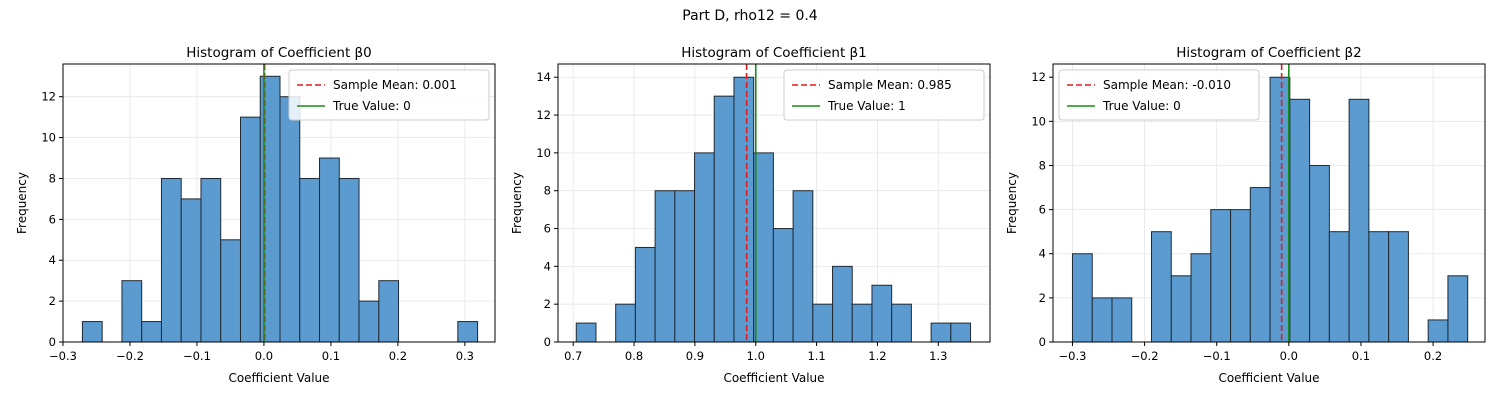  What do you see at coordinates (695, 356) in the screenshot?
I see `x-tick-label: 0.9` at bounding box center [695, 356].